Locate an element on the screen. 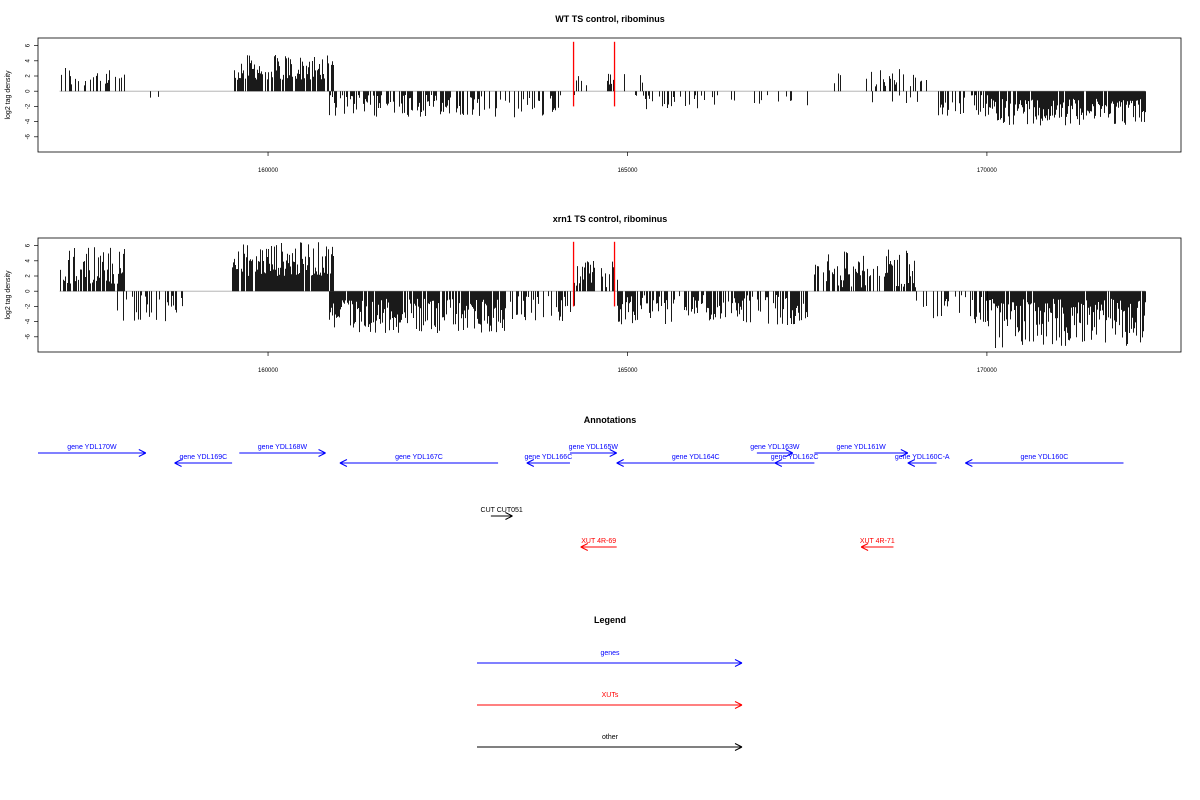  feature-label: gene YDL161W is located at coordinates (861, 447).